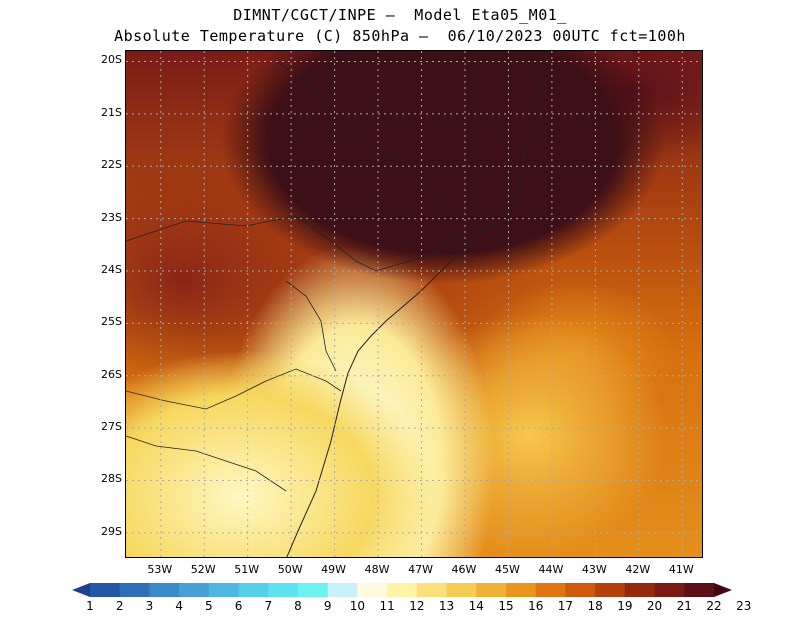  What do you see at coordinates (357, 606) in the screenshot?
I see `colorbar-label: 10` at bounding box center [357, 606].